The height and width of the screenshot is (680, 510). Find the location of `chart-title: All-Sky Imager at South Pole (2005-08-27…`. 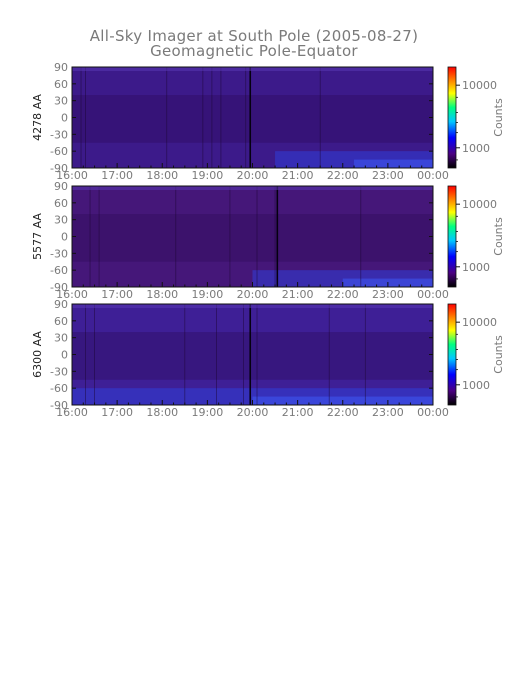

chart-title: All-Sky Imager at South Pole (2005-08-27… is located at coordinates (254, 36).